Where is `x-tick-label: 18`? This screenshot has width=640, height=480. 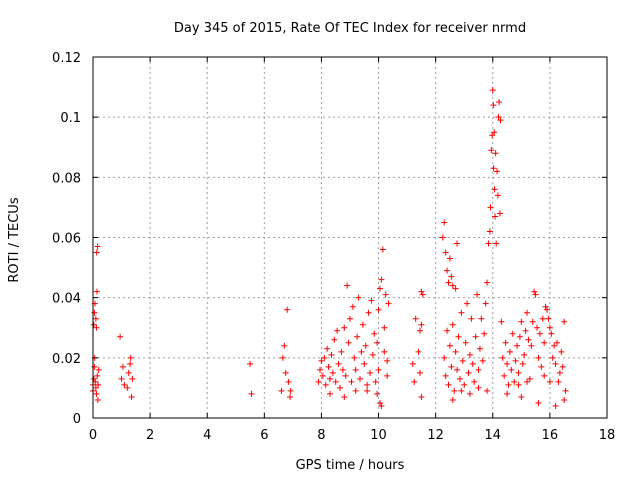 x-tick-label: 18 is located at coordinates (607, 435).